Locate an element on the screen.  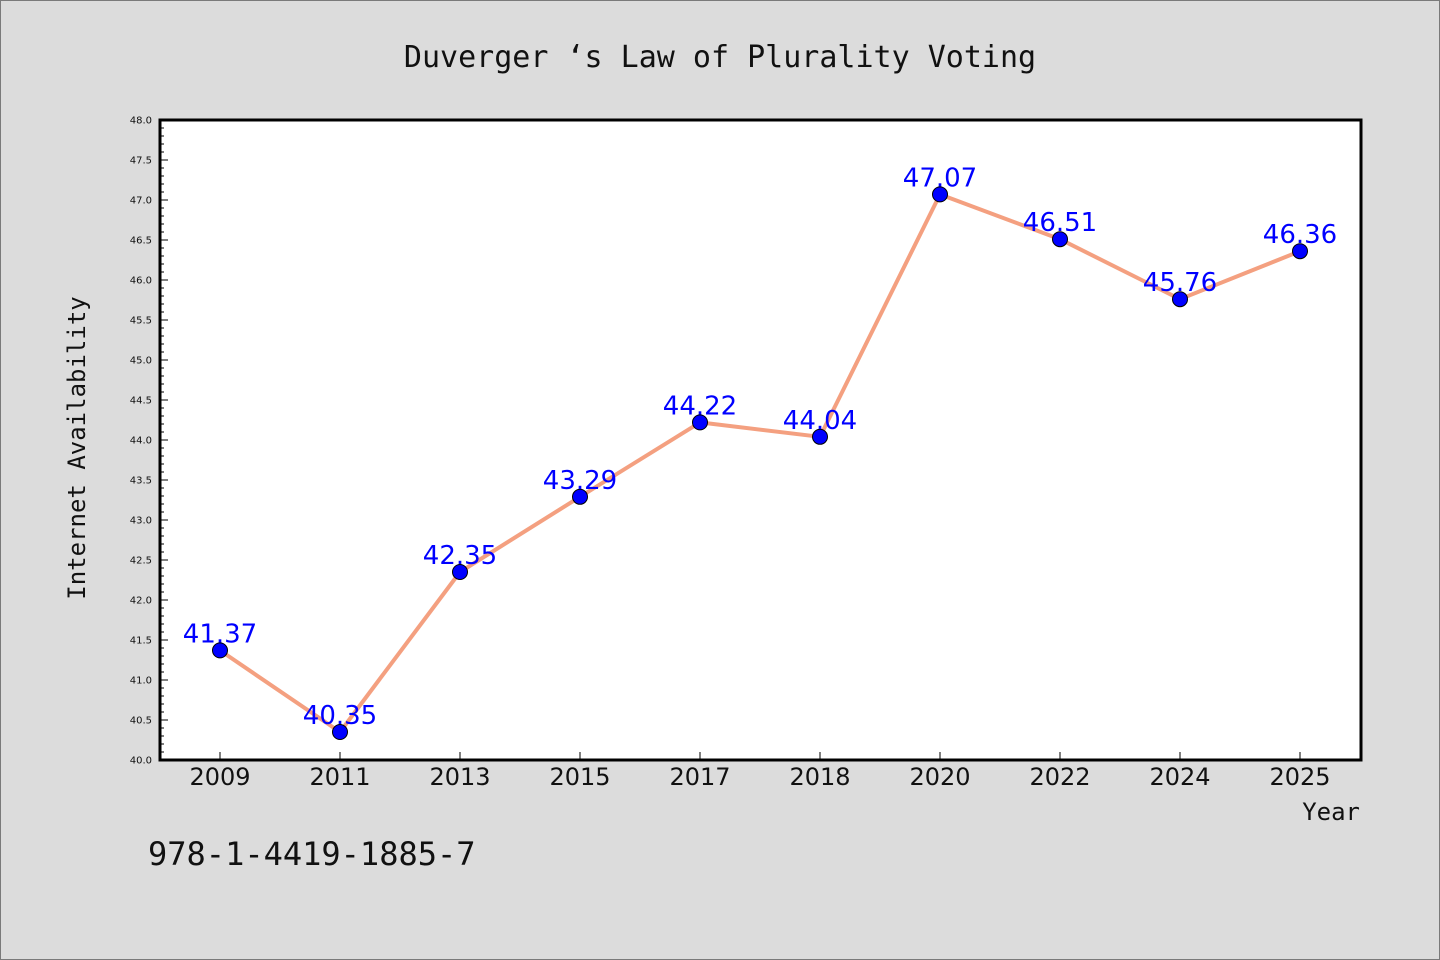
y-tick-label: 46.0 is located at coordinates (141, 281).